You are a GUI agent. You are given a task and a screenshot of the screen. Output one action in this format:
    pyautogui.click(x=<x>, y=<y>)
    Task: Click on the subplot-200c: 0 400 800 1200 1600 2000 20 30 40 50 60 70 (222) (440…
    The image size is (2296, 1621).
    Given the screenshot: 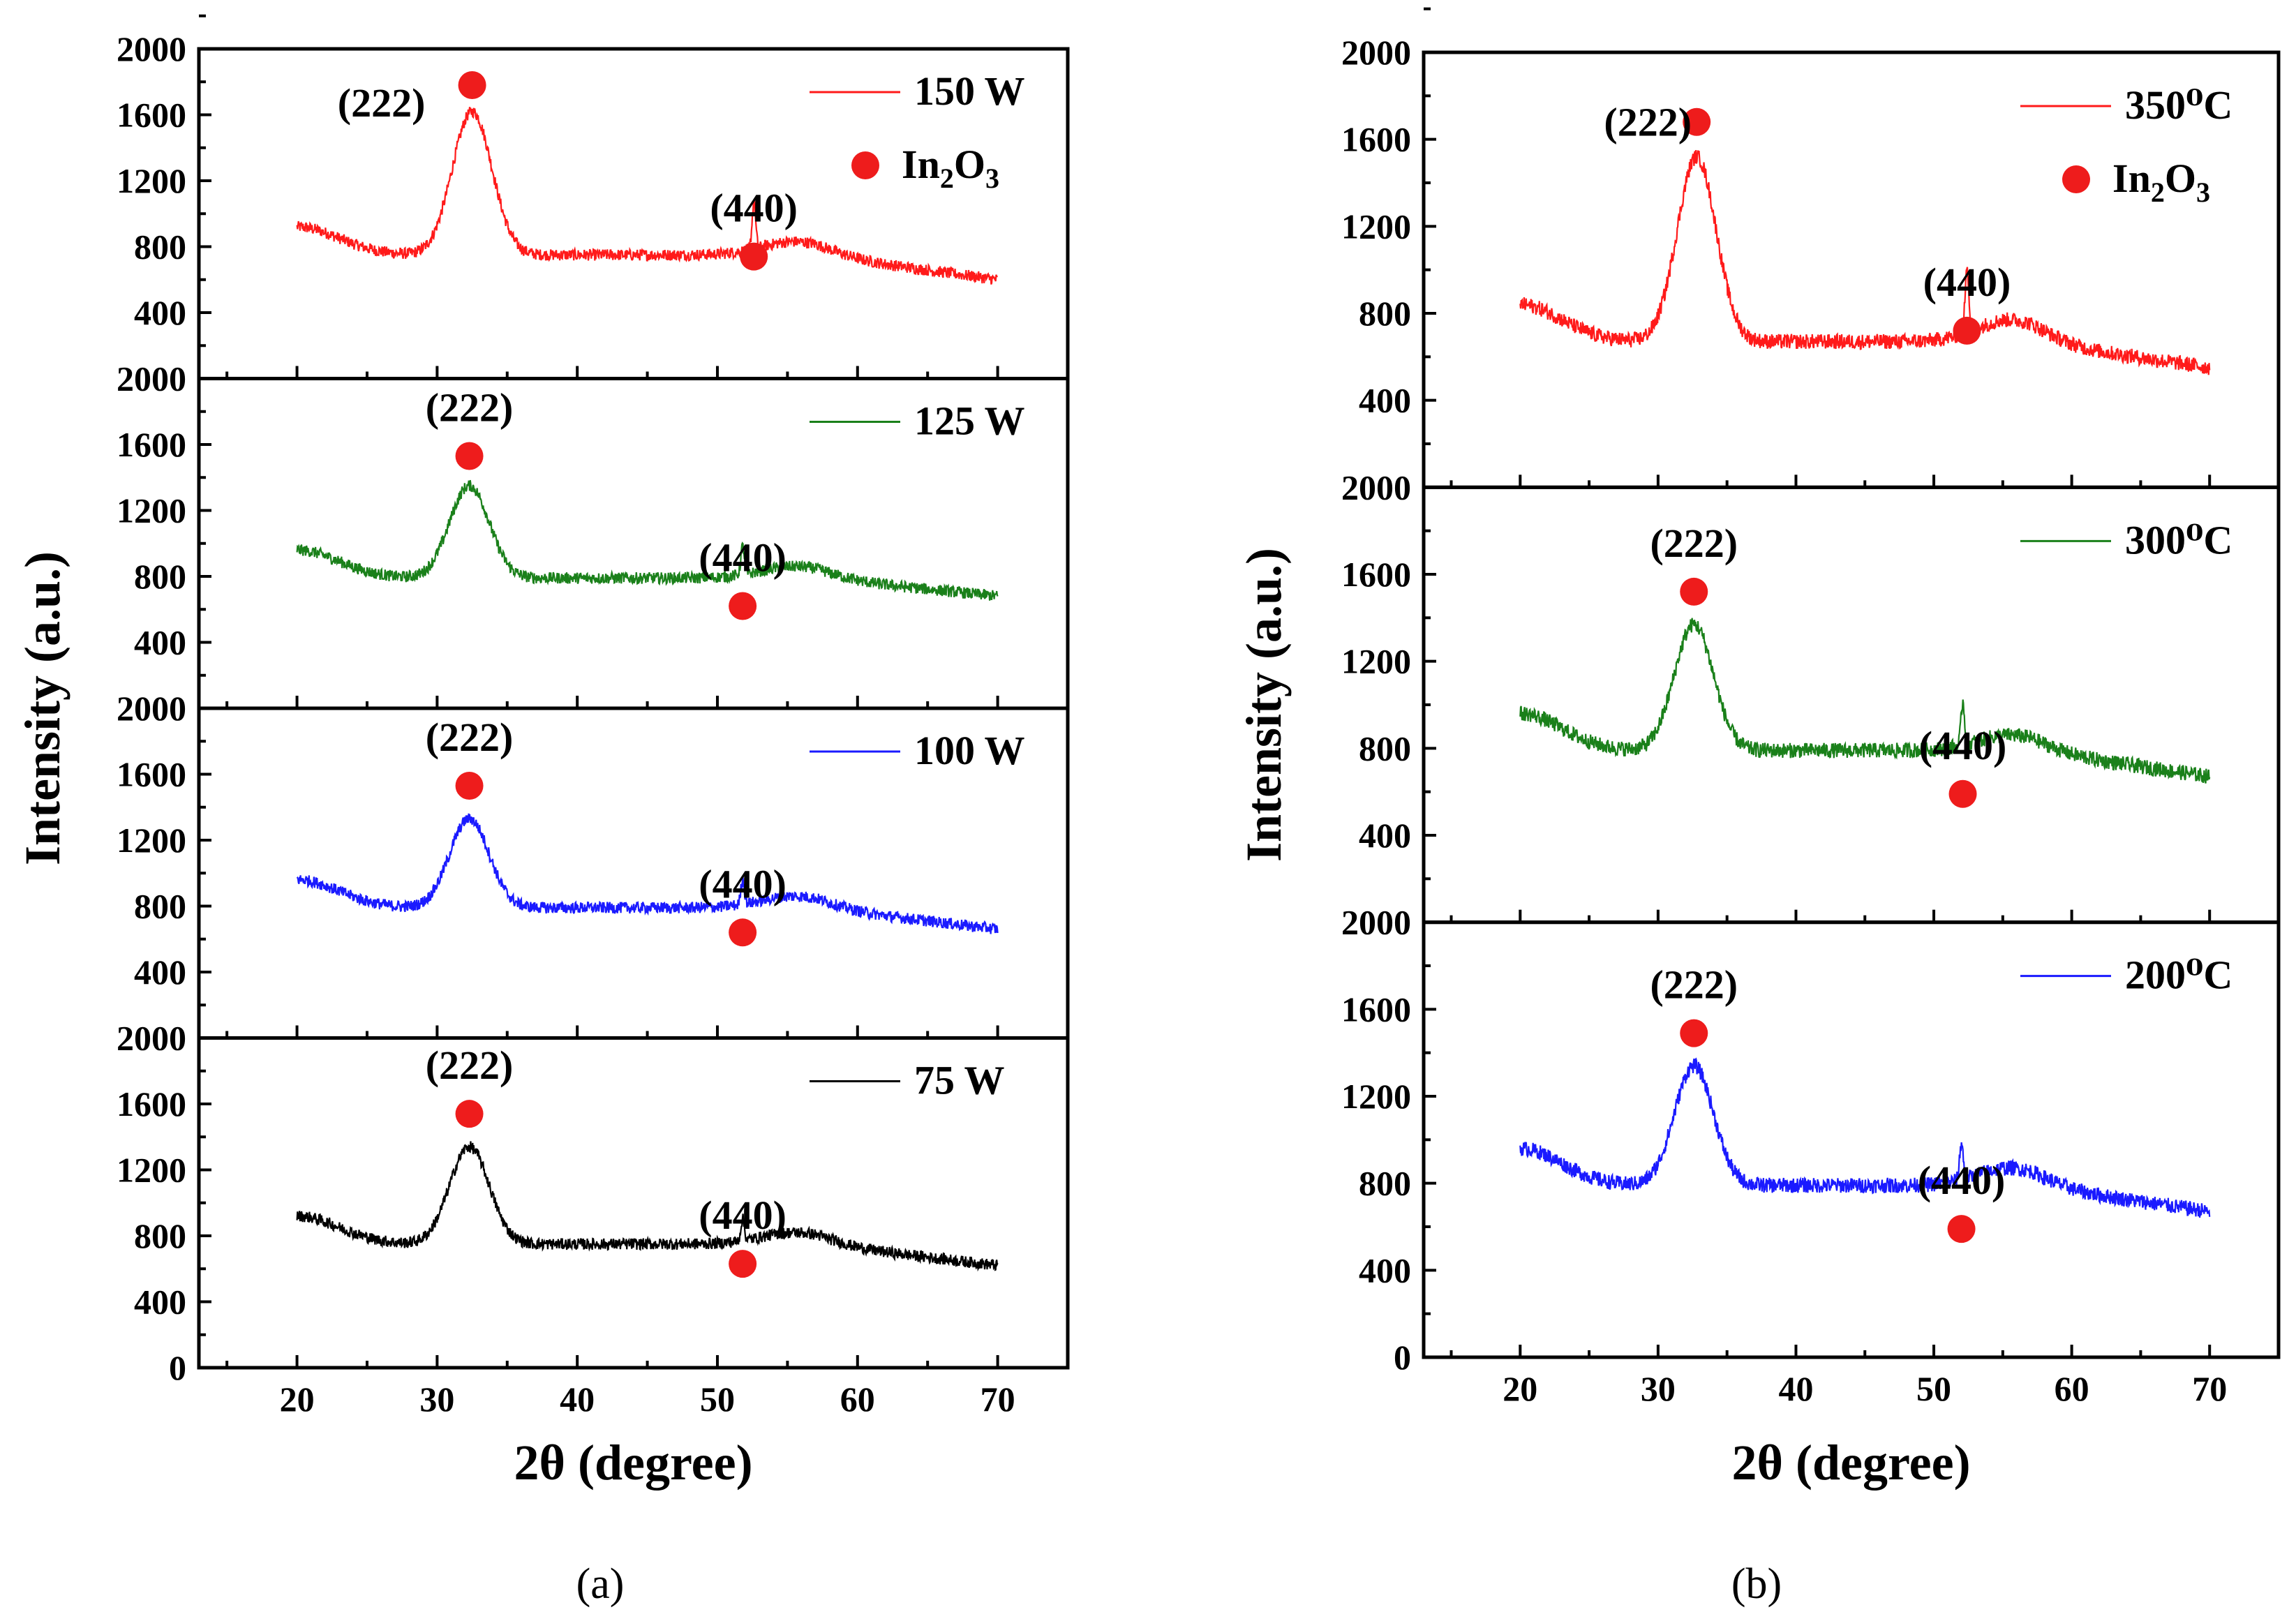 What is the action you would take?
    pyautogui.click(x=1811, y=1142)
    